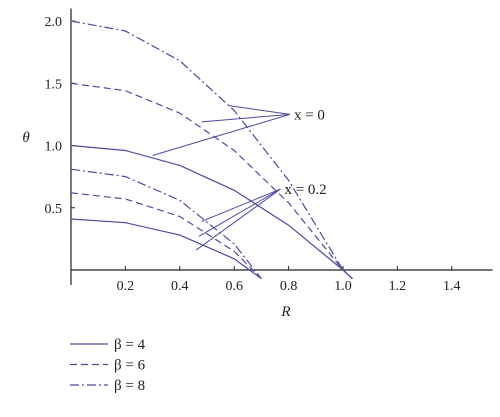 This screenshot has height=417, width=500. What do you see at coordinates (289, 286) in the screenshot?
I see `x-tick-label: 0.8` at bounding box center [289, 286].